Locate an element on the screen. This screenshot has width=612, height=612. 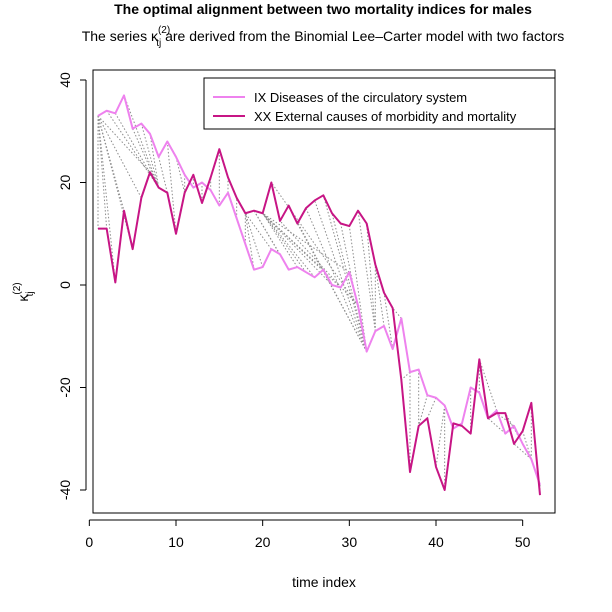
y-tick-label: -20 is located at coordinates (65, 387).